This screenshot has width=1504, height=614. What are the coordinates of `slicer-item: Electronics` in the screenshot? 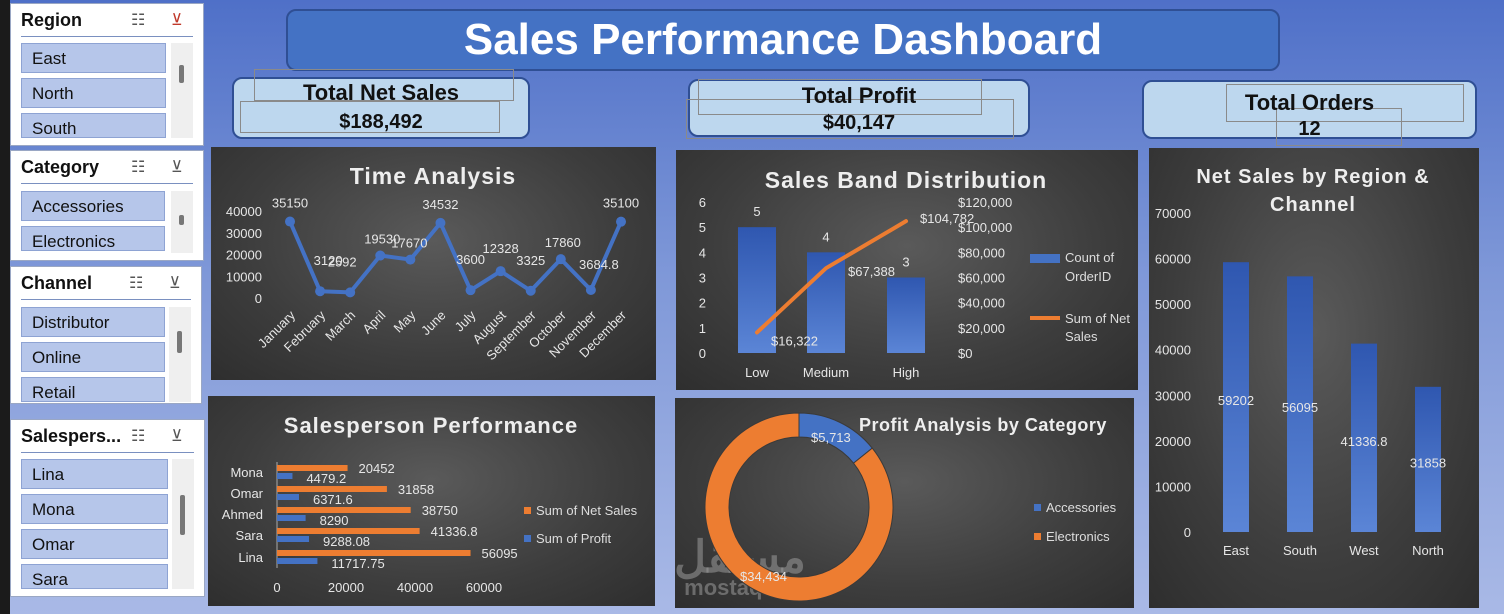 It's located at (93, 238).